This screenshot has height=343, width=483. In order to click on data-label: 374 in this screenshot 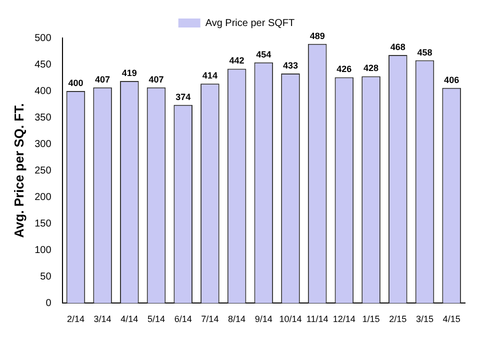, I will do `click(183, 97)`.